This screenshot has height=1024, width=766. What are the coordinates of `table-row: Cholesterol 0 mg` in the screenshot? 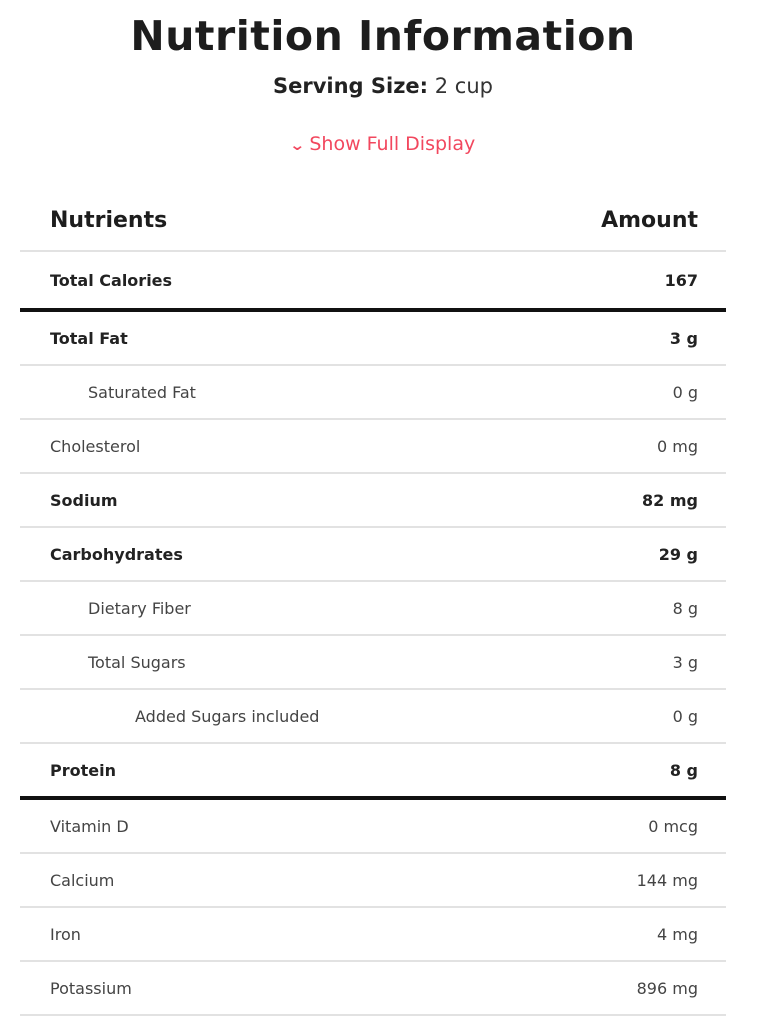 It's located at (373, 446).